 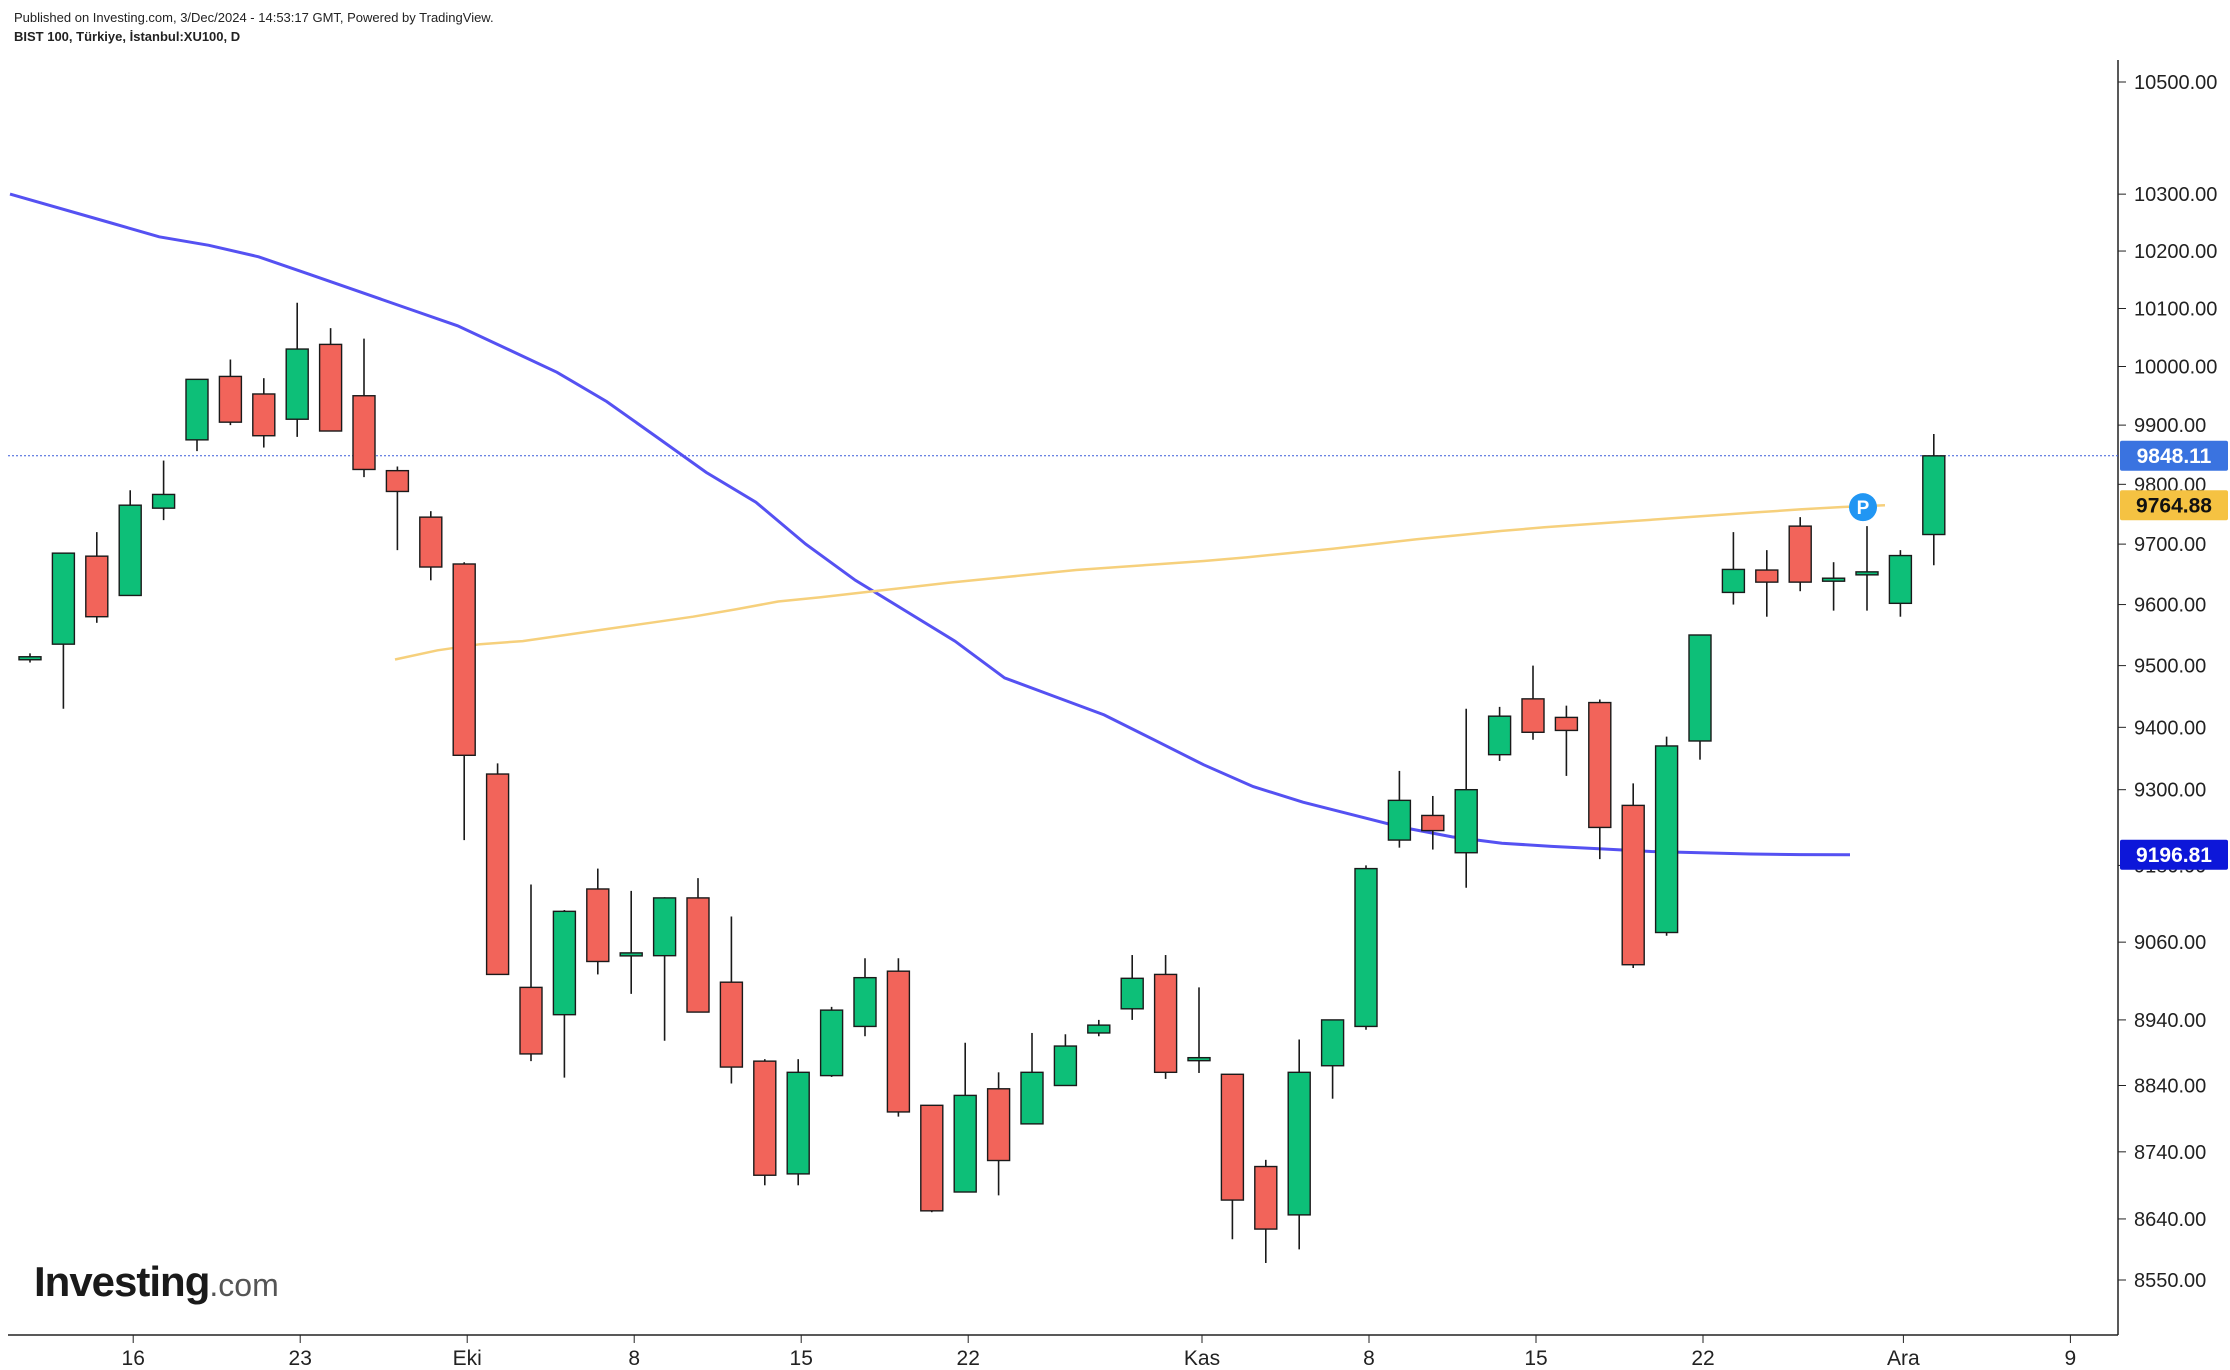 What do you see at coordinates (2175, 195) in the screenshot?
I see `y-tick-label: 10300.00` at bounding box center [2175, 195].